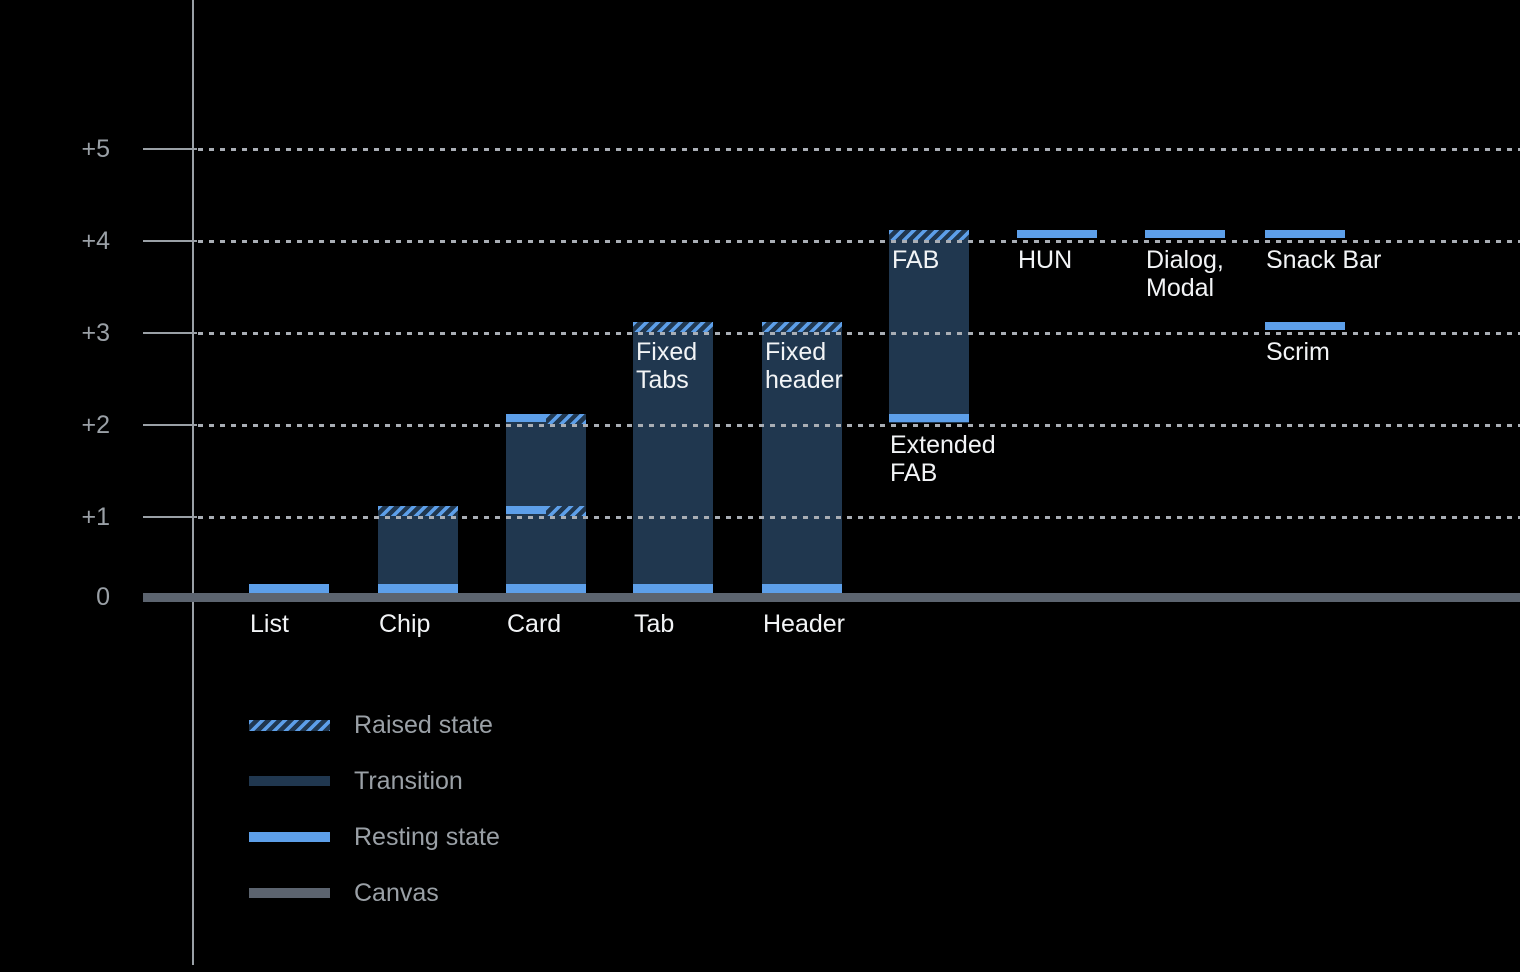  Describe the element at coordinates (418, 588) in the screenshot. I see `chip-resting-segment` at that location.